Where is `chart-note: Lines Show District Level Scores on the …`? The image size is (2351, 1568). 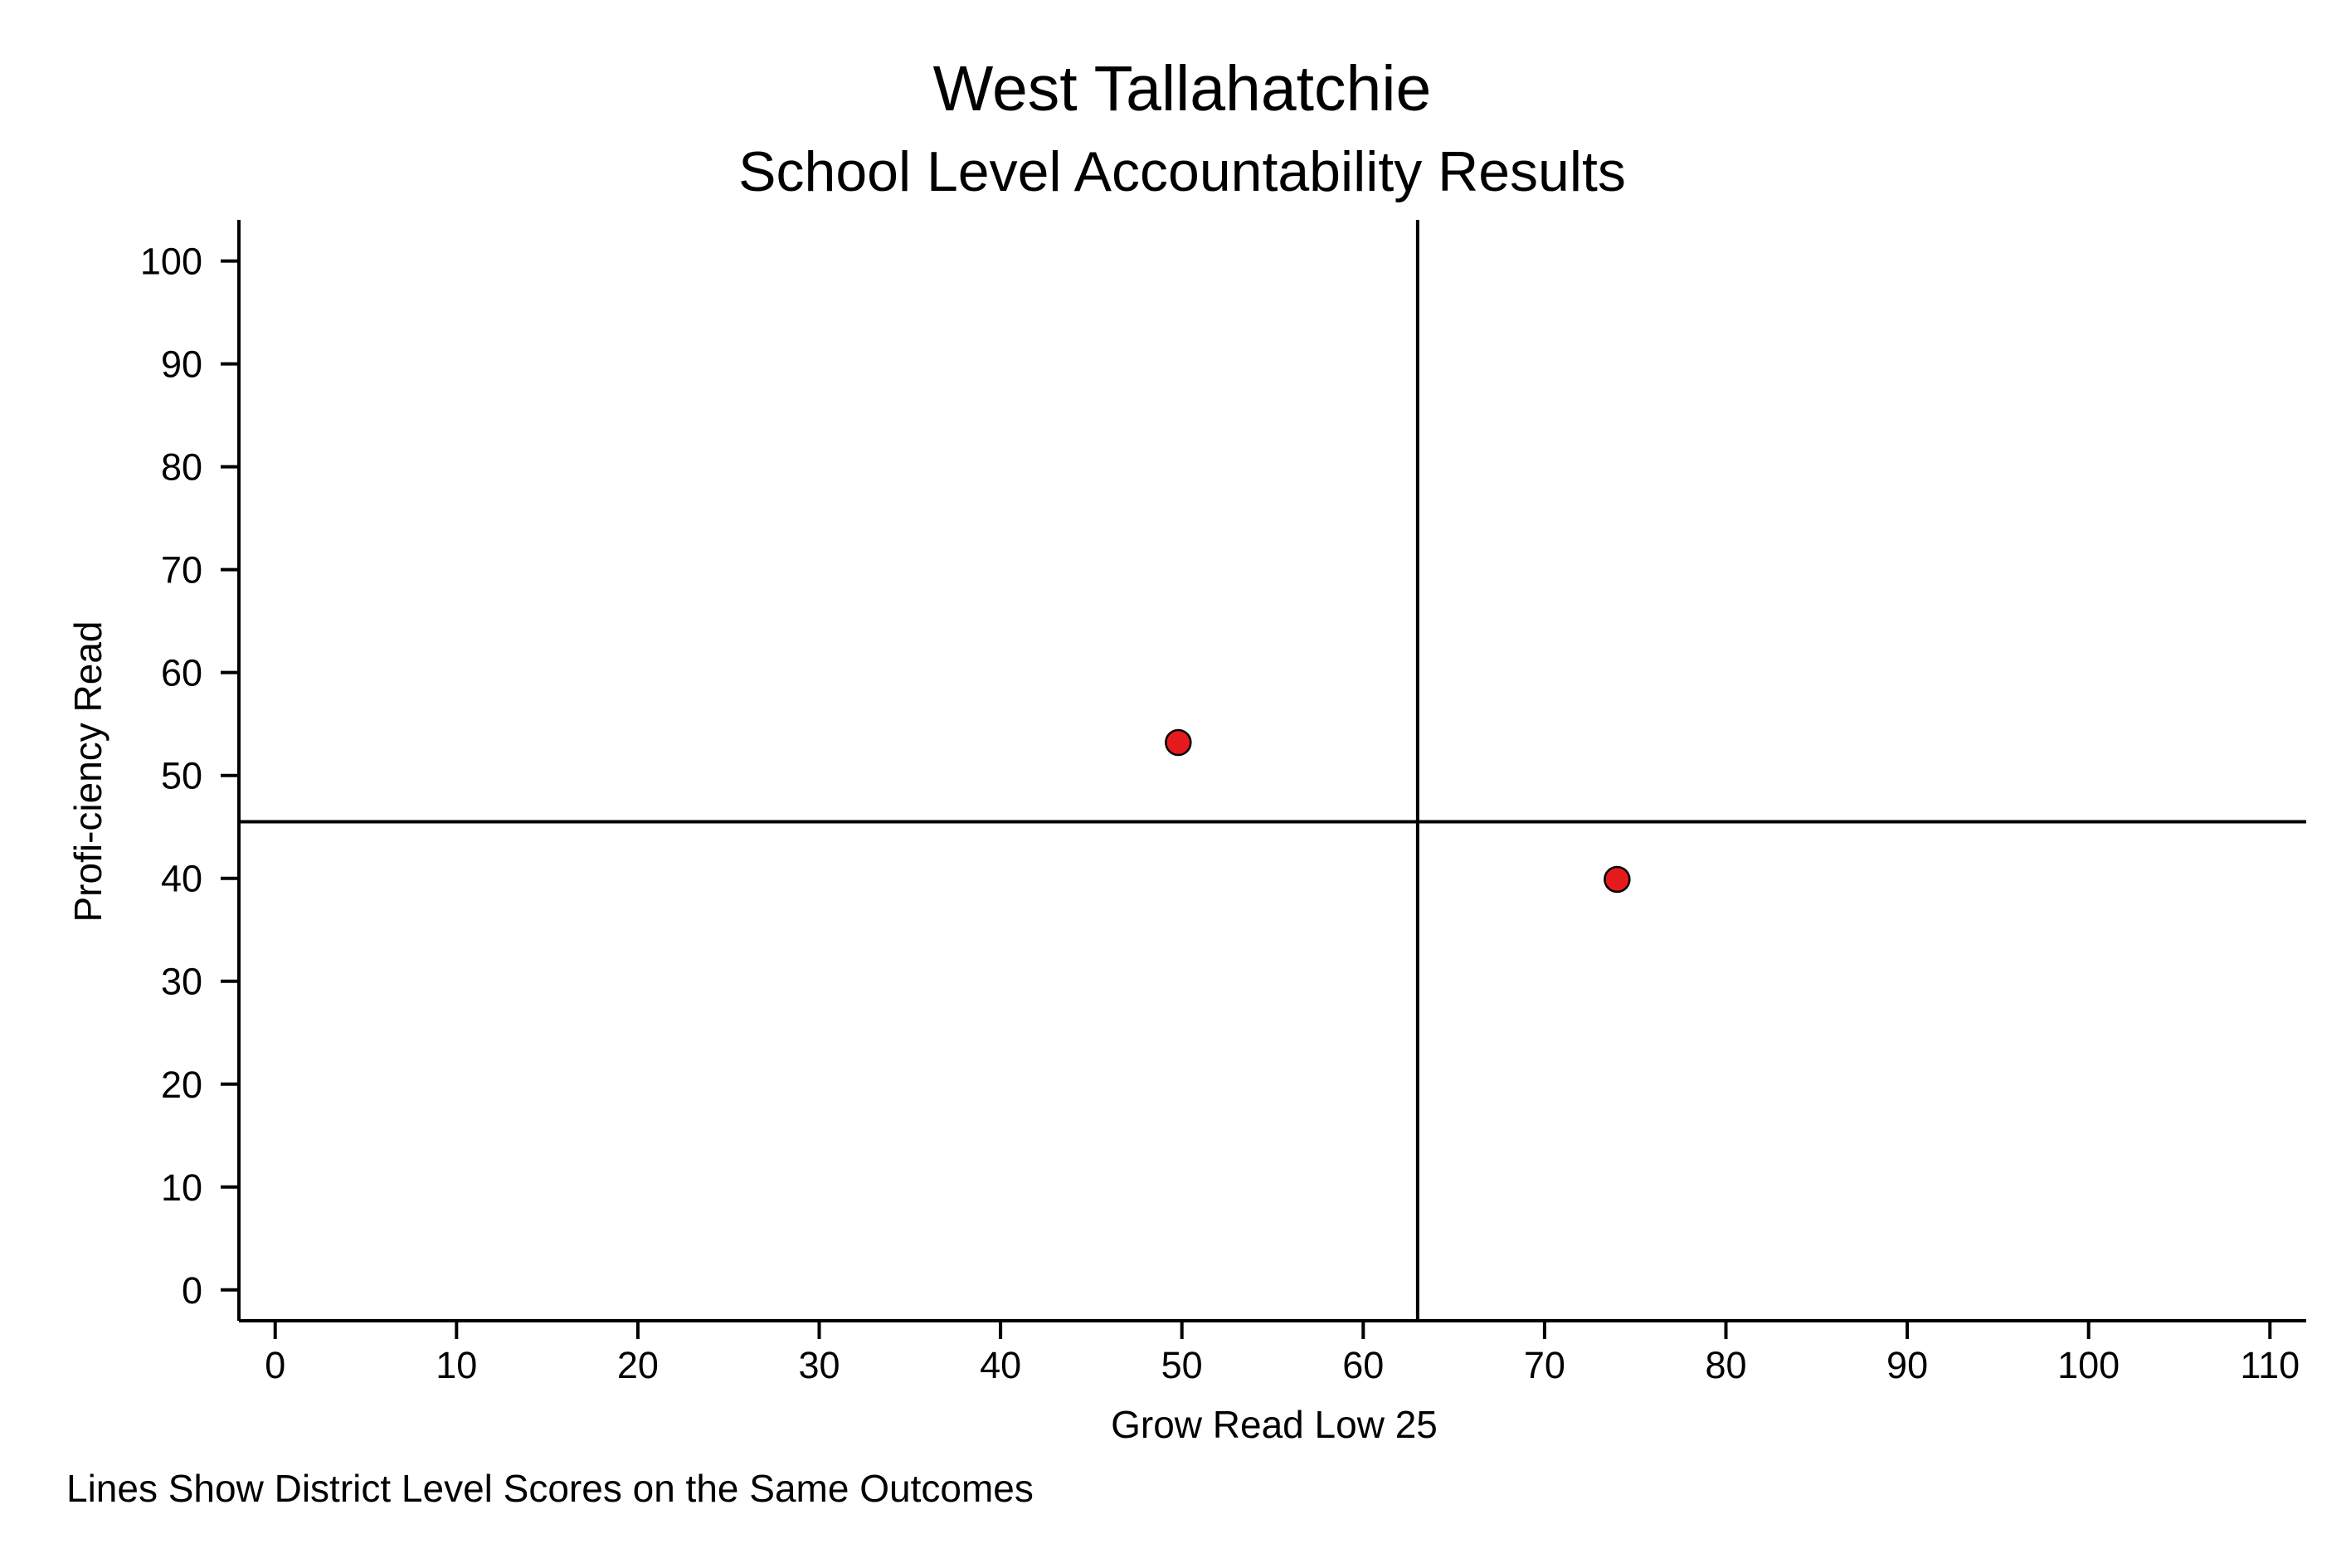 chart-note: Lines Show District Level Scores on the … is located at coordinates (550, 1488).